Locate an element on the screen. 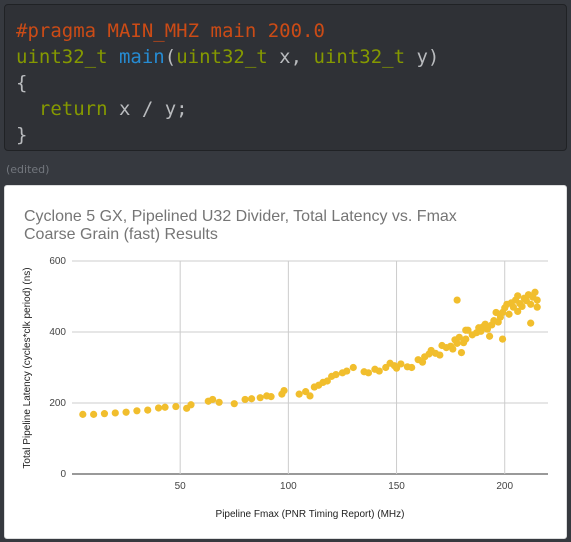 The height and width of the screenshot is (542, 571). y-tick-label: 200 is located at coordinates (57, 403).